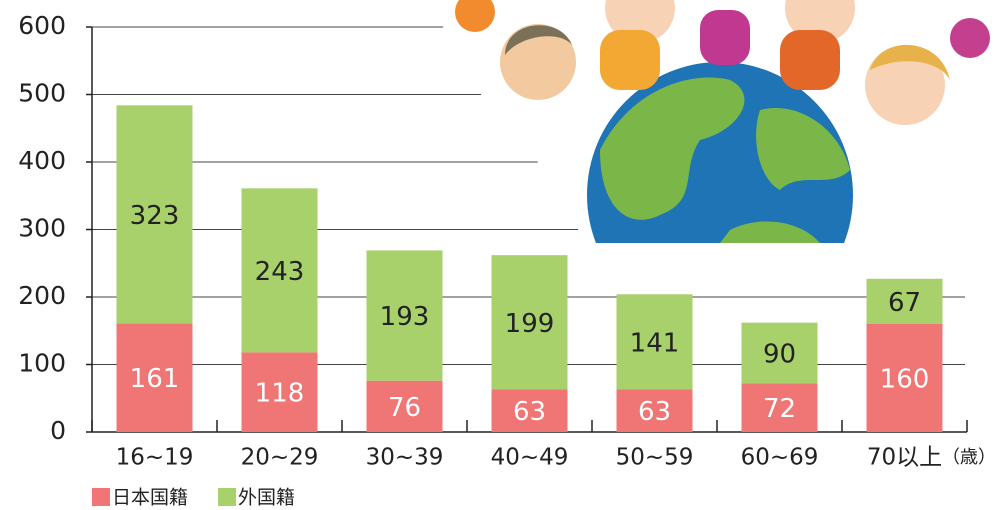  I want to click on value-label: 90, so click(779, 355).